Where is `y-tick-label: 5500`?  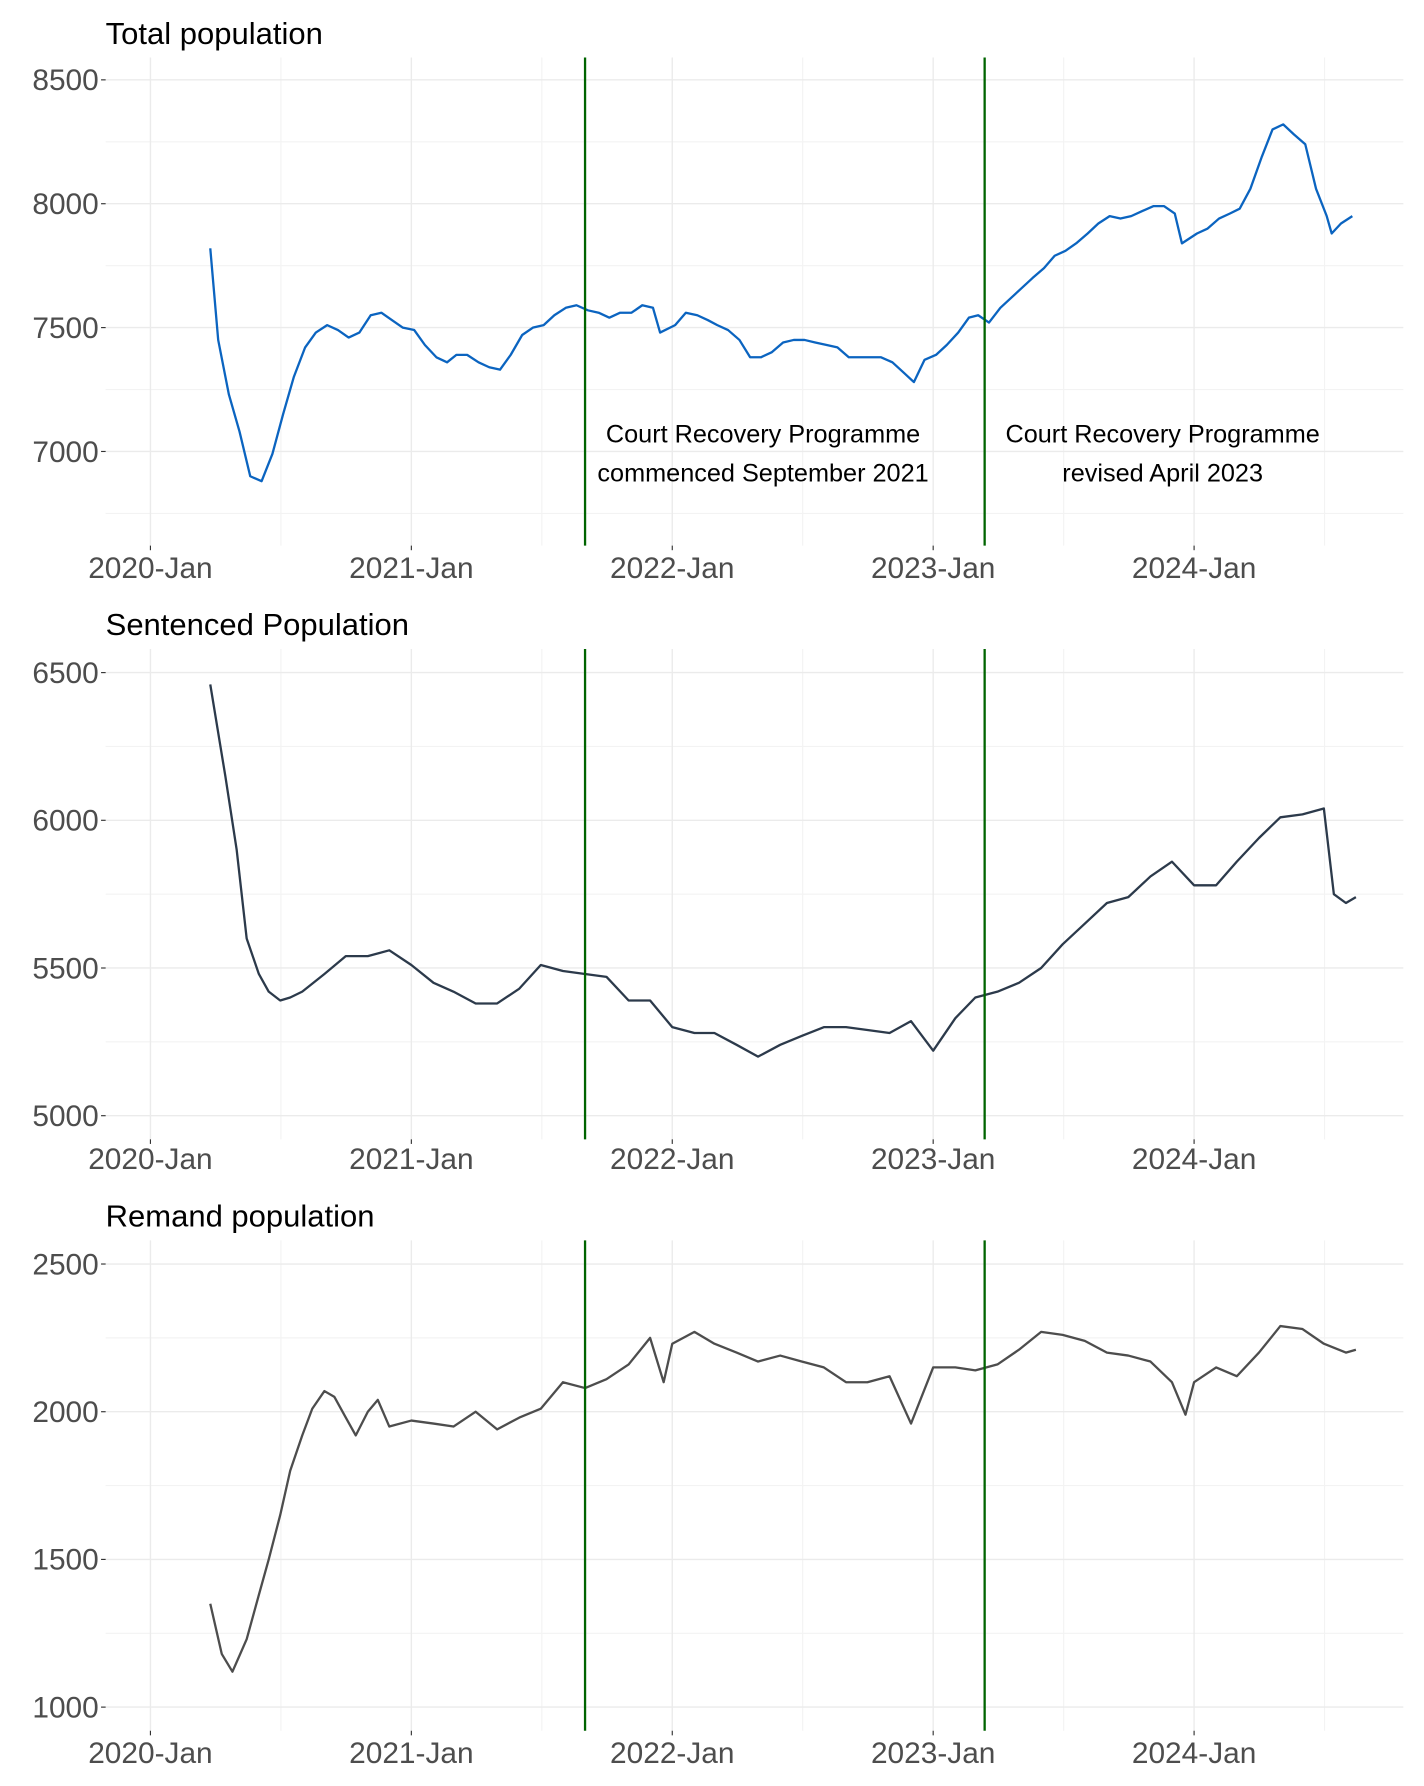 y-tick-label: 5500 is located at coordinates (65, 968).